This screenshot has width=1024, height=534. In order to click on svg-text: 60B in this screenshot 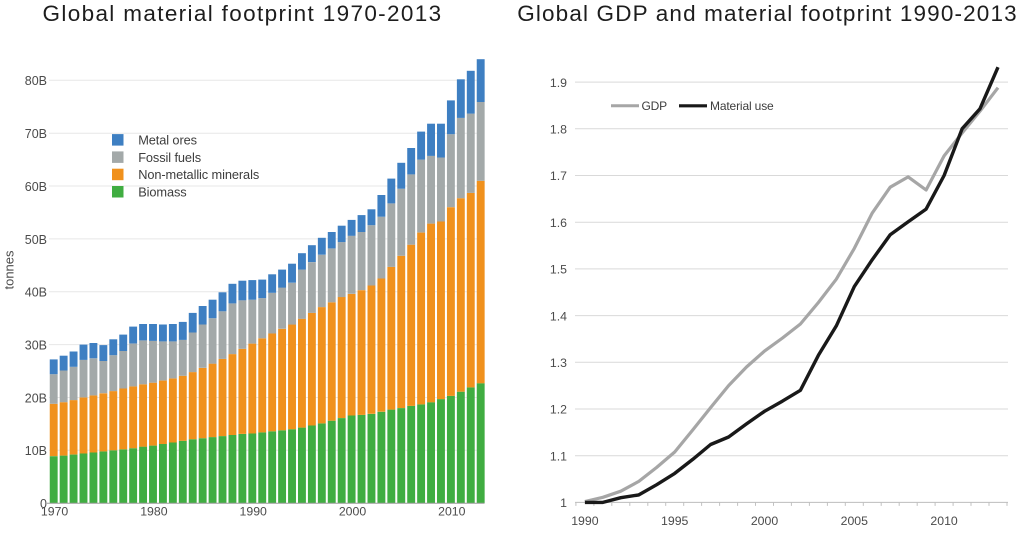, I will do `click(36, 187)`.